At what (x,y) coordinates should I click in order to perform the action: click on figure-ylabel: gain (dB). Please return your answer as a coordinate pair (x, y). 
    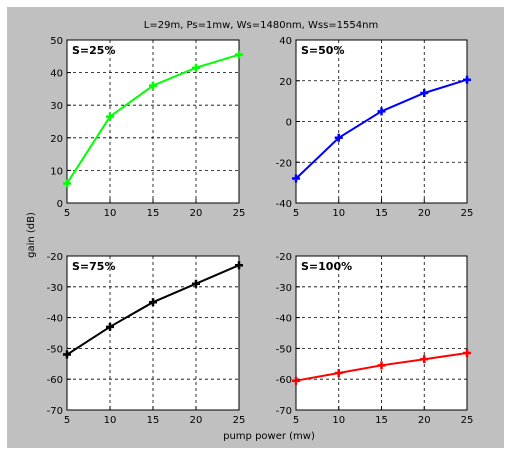
    Looking at the image, I should click on (31, 235).